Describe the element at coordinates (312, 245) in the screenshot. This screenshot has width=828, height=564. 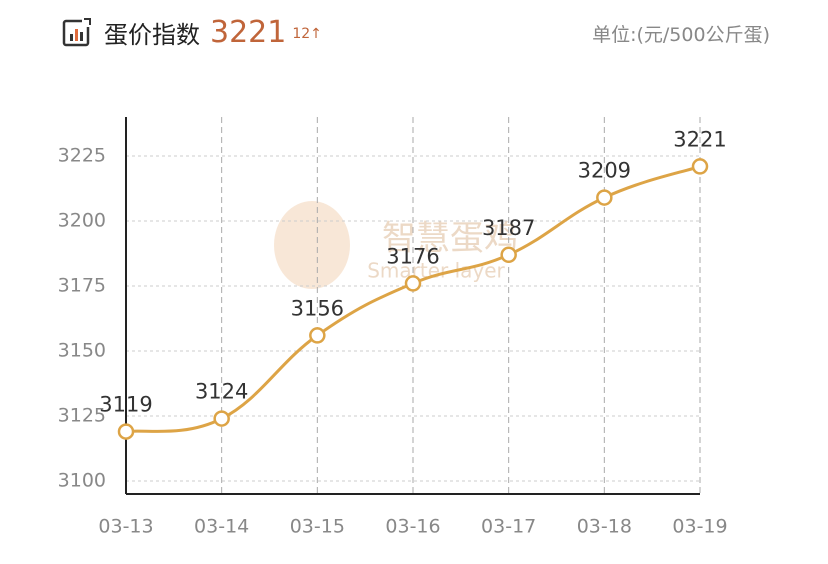
I see `watermark-logo` at that location.